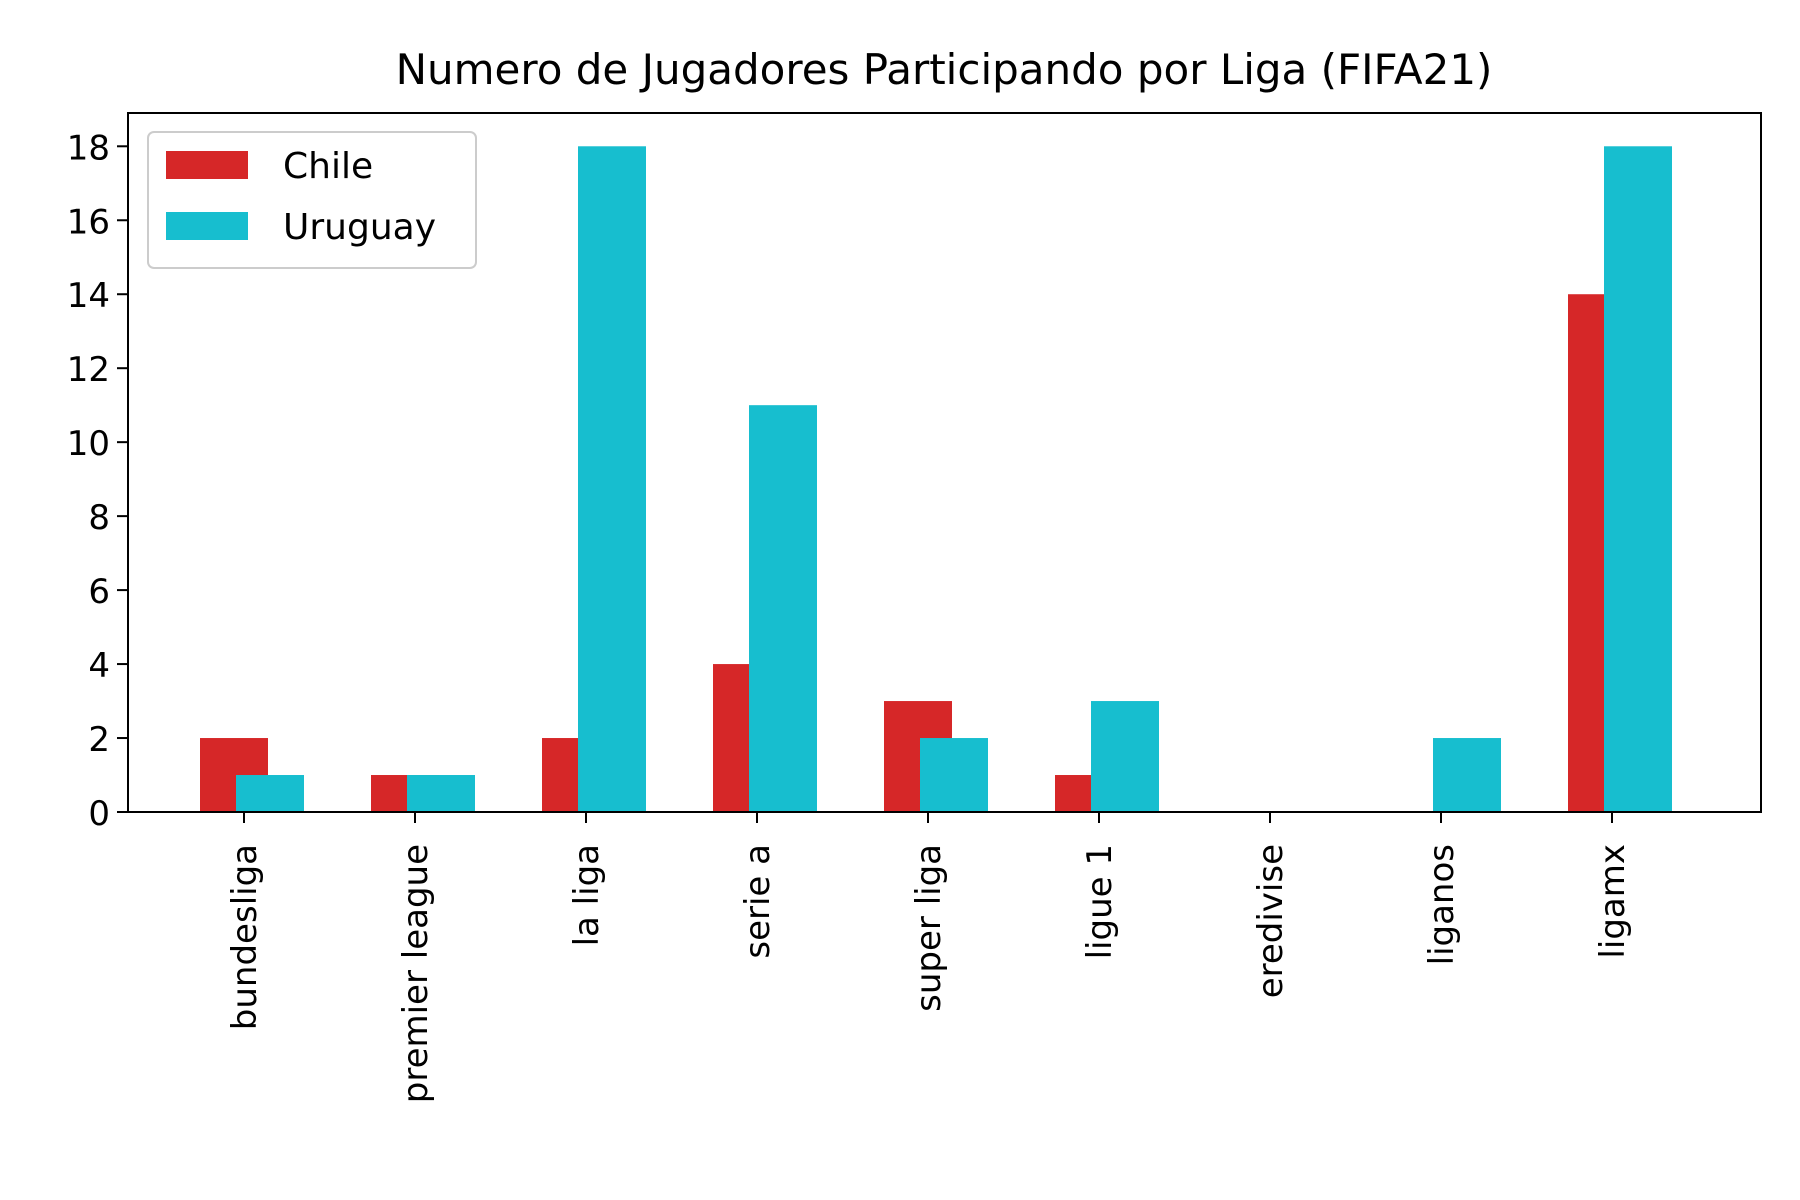 The width and height of the screenshot is (1800, 1200). Describe the element at coordinates (416, 973) in the screenshot. I see `x-tick-label: premier league` at that location.